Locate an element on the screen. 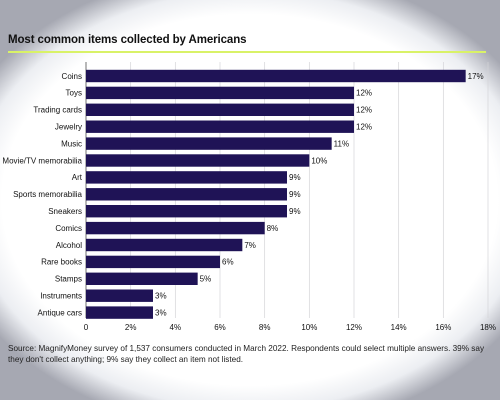  category-label: Sneakers is located at coordinates (65, 211).